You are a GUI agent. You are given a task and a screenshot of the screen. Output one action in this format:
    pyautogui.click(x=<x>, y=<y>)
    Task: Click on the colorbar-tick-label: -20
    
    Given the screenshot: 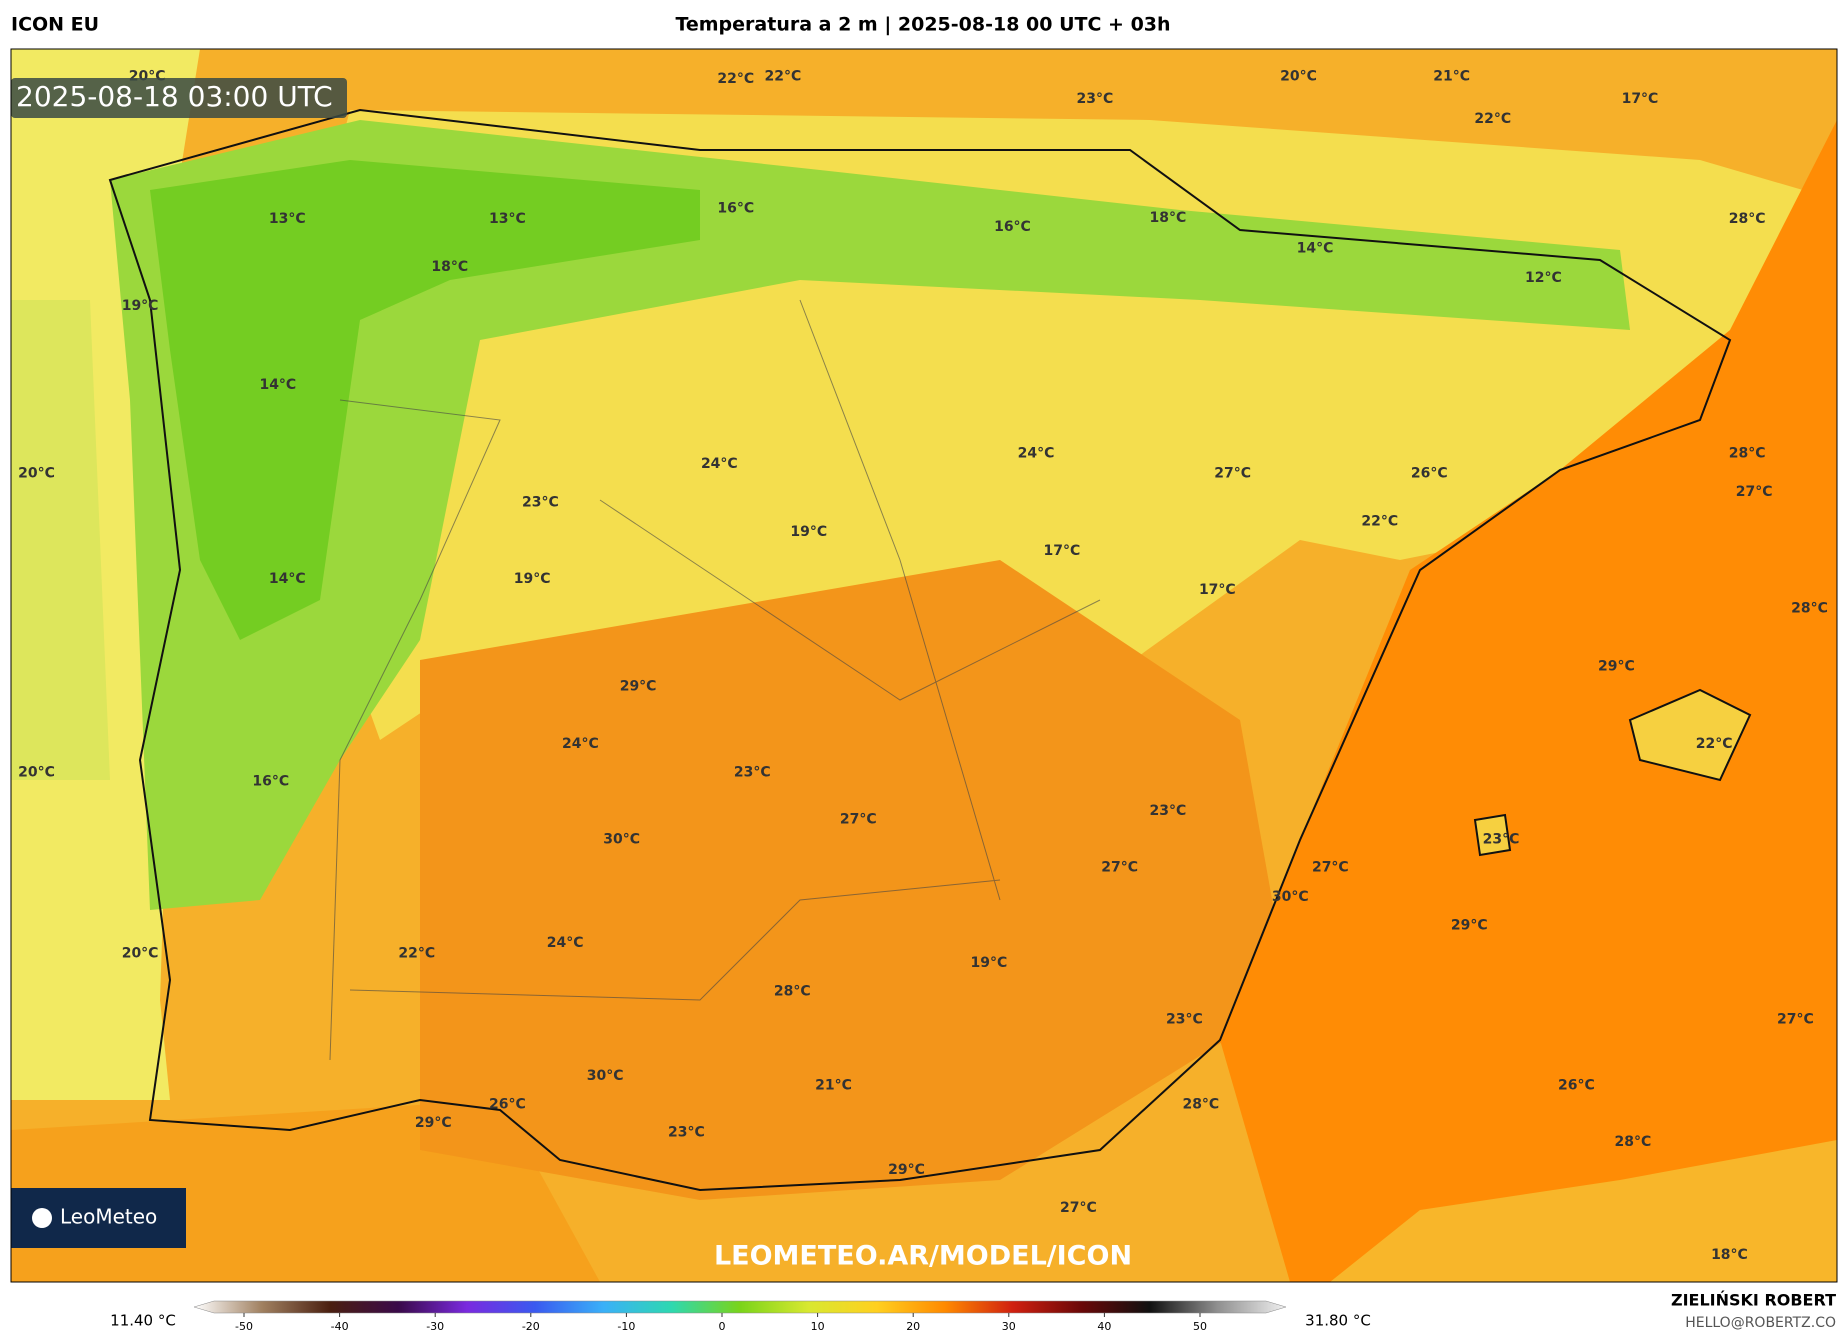 What is the action you would take?
    pyautogui.click(x=531, y=1326)
    